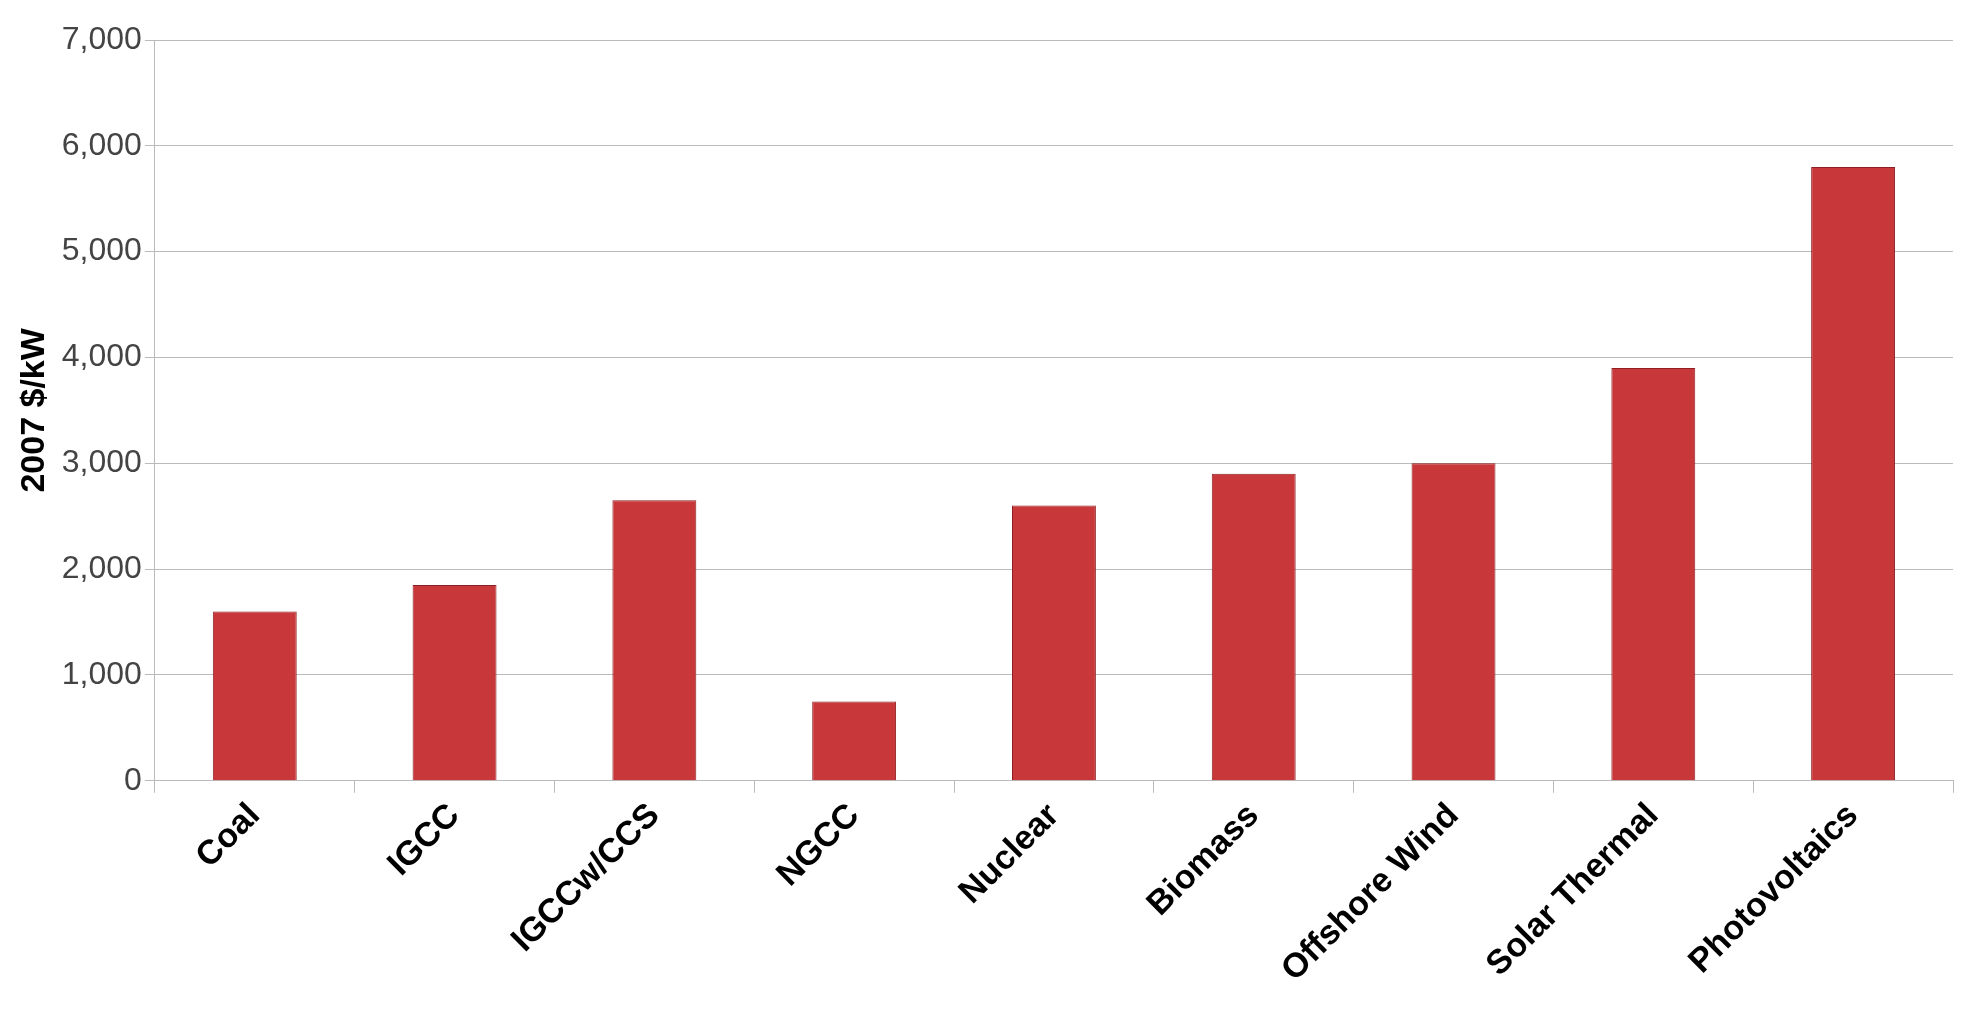 The image size is (1965, 1013). I want to click on y-tick-label: 4,000, so click(101, 355).